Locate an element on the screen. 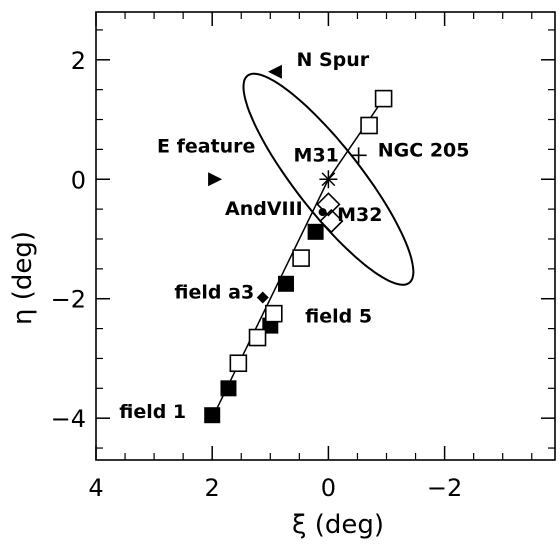 The width and height of the screenshot is (560, 548). annotation-label: field a3 is located at coordinates (214, 293).